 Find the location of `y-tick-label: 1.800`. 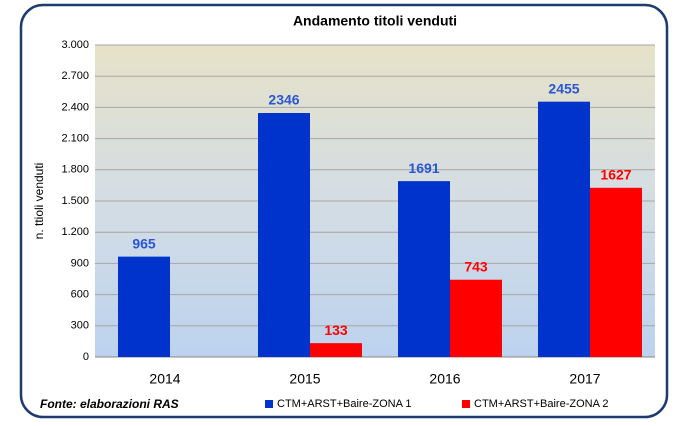

y-tick-label: 1.800 is located at coordinates (75, 170).